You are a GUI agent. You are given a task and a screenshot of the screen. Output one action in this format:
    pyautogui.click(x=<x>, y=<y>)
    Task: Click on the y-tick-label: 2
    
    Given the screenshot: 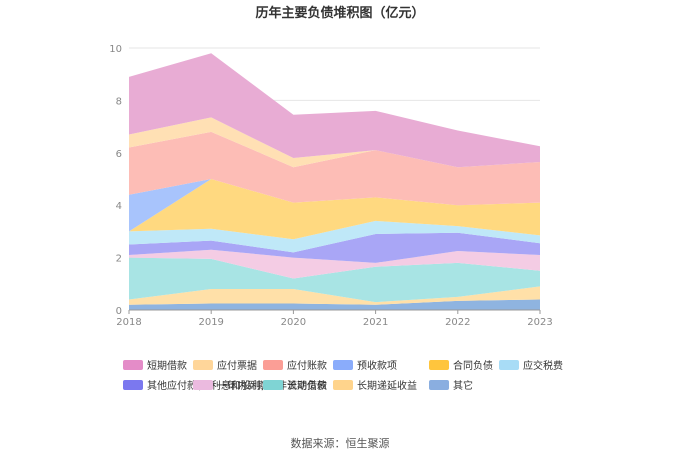 What is the action you would take?
    pyautogui.click(x=119, y=259)
    